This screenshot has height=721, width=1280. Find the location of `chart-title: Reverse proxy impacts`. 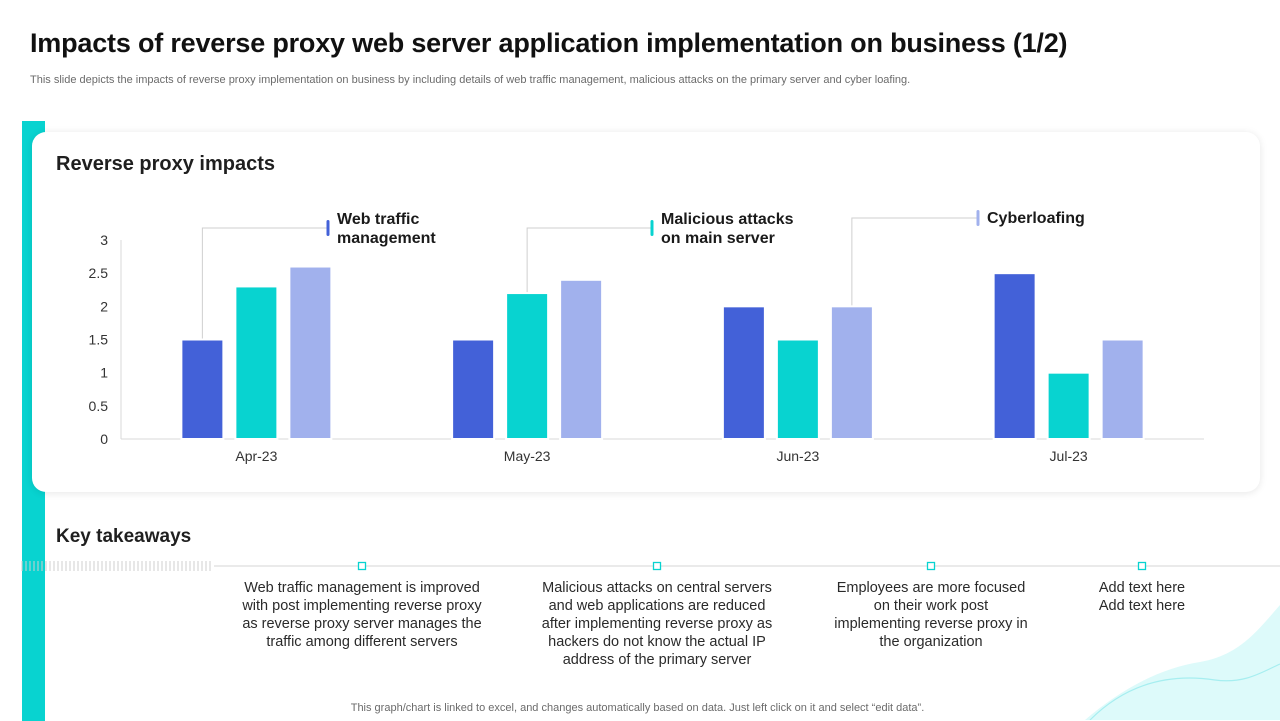

chart-title: Reverse proxy impacts is located at coordinates (166, 164).